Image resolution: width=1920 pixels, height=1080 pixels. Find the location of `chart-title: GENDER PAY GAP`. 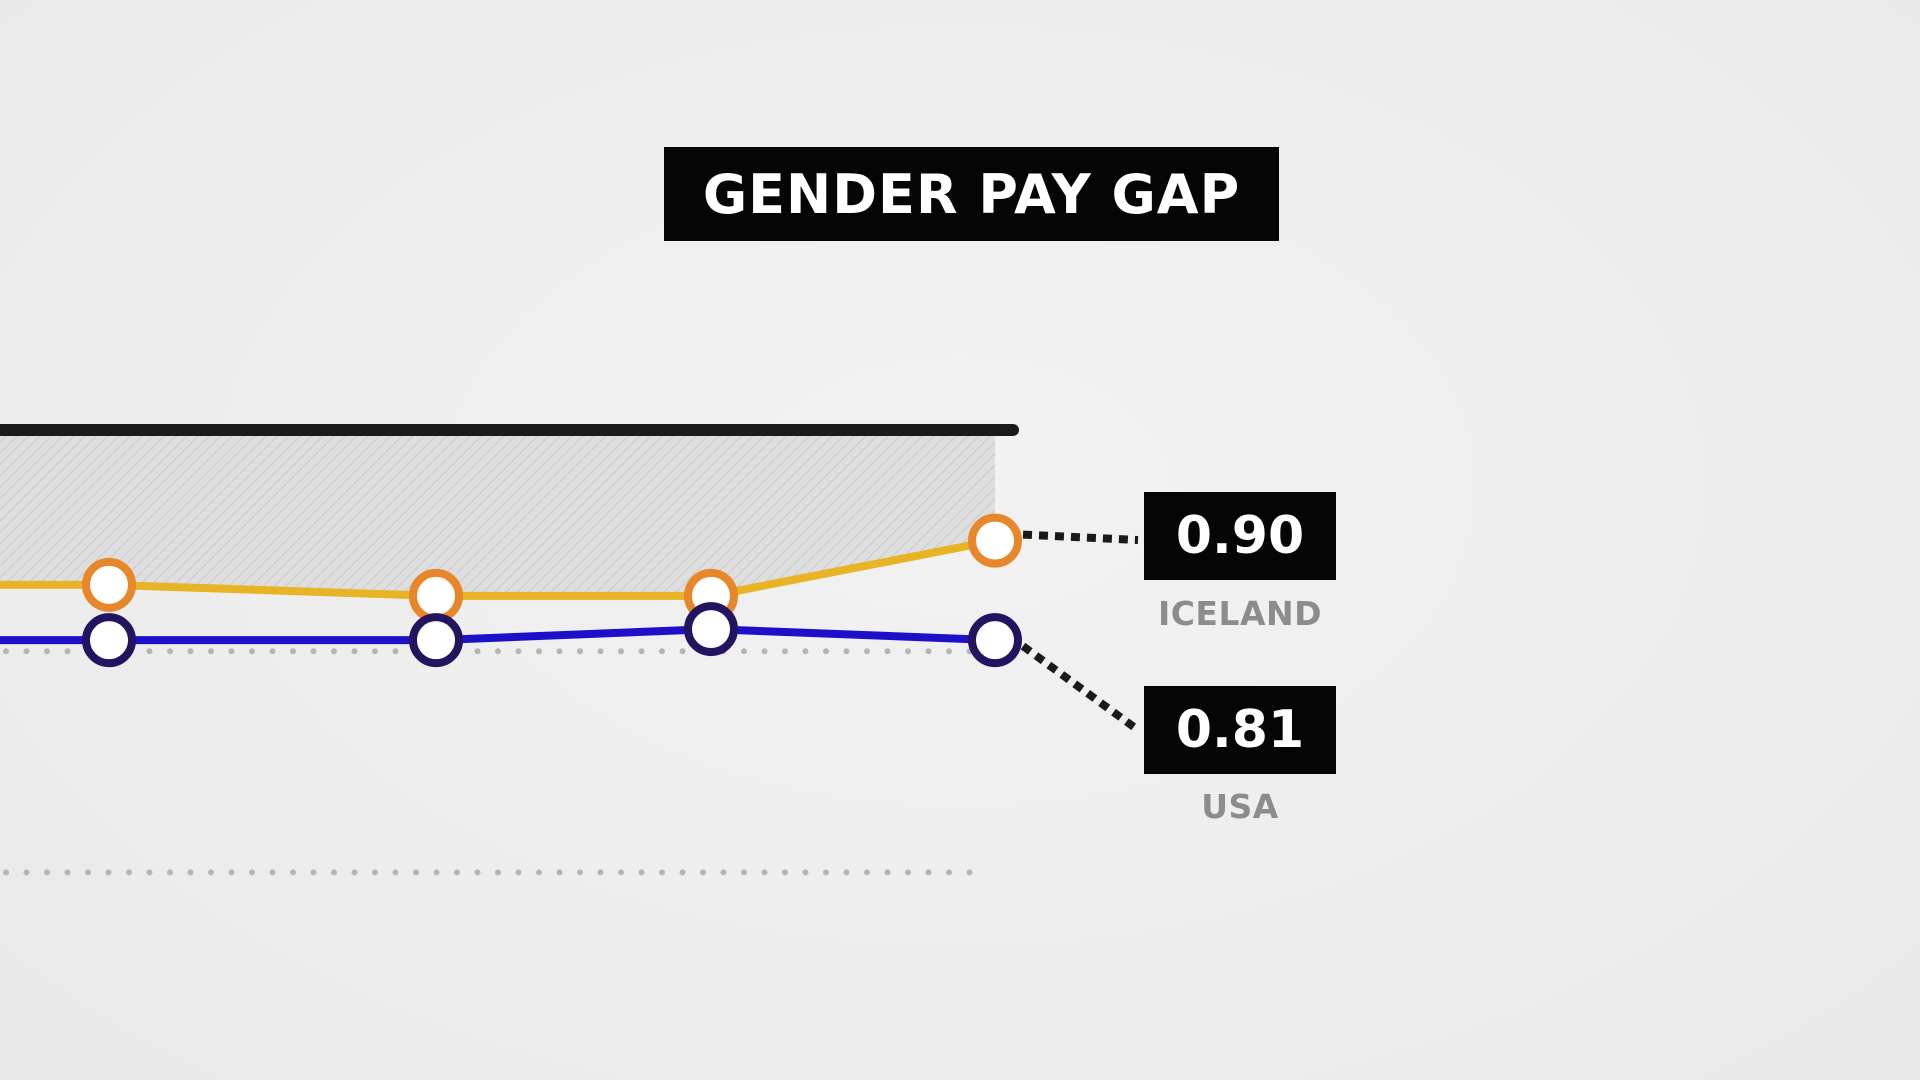

chart-title: GENDER PAY GAP is located at coordinates (971, 194).